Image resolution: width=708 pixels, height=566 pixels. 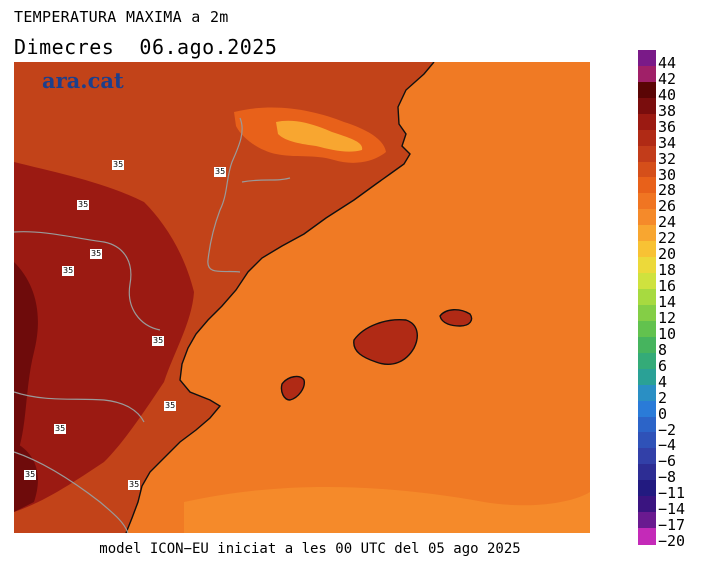 What do you see at coordinates (667, 317) in the screenshot?
I see `colorbar-label: 12` at bounding box center [667, 317].